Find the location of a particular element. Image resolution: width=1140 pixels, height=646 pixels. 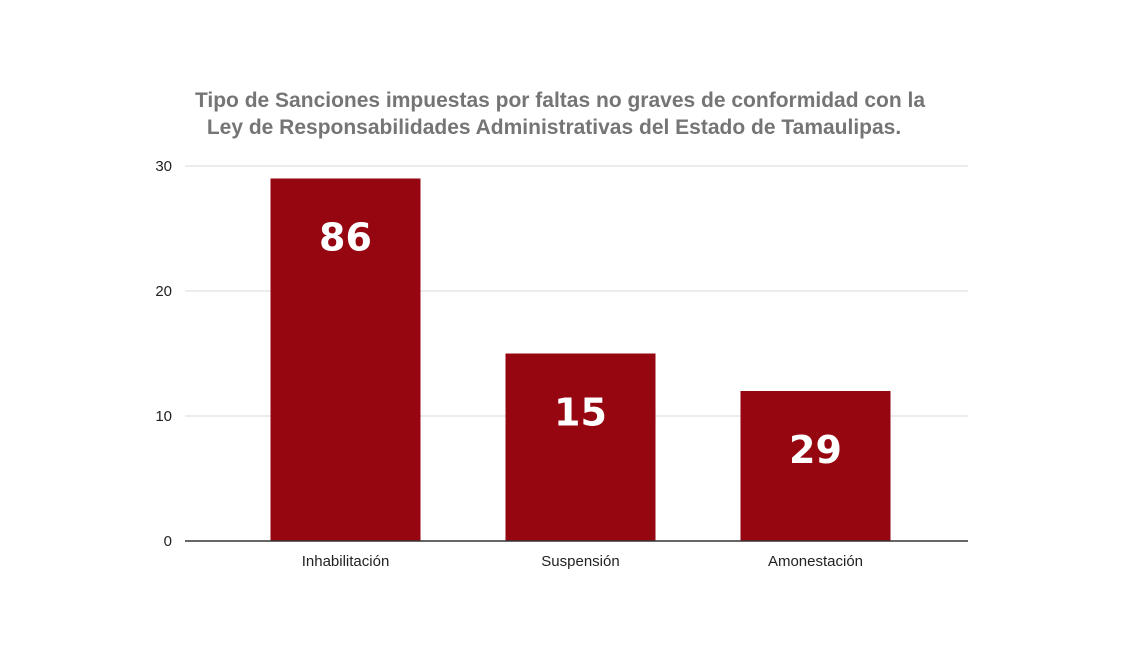

x-category-label: Suspensión is located at coordinates (580, 561).